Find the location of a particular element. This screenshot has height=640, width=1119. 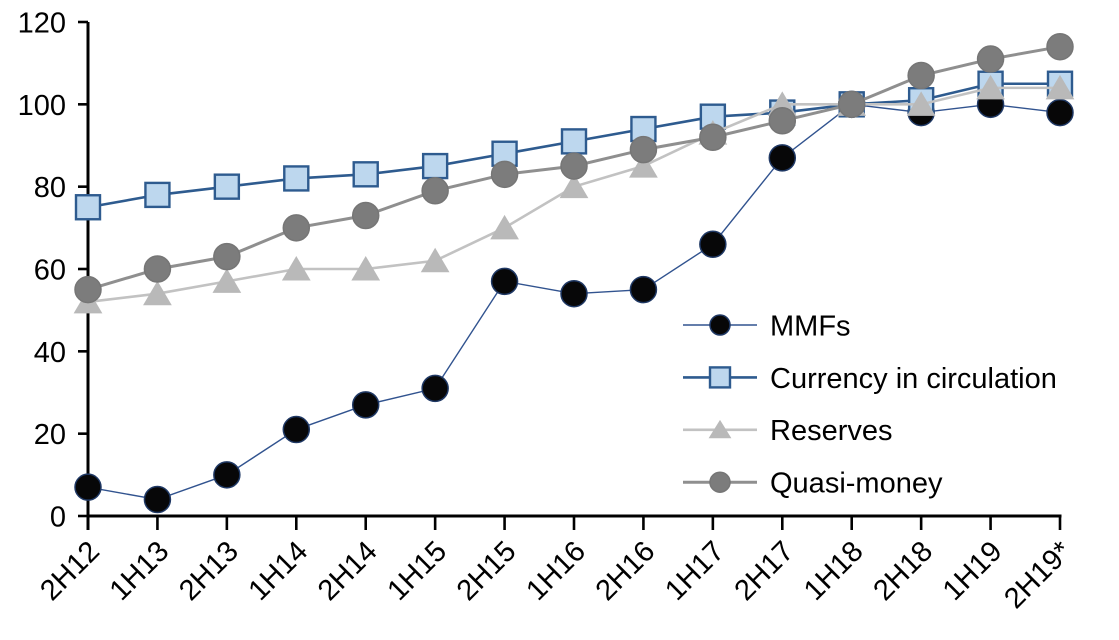

data-point-quasi-money-1h14 is located at coordinates (296, 228).